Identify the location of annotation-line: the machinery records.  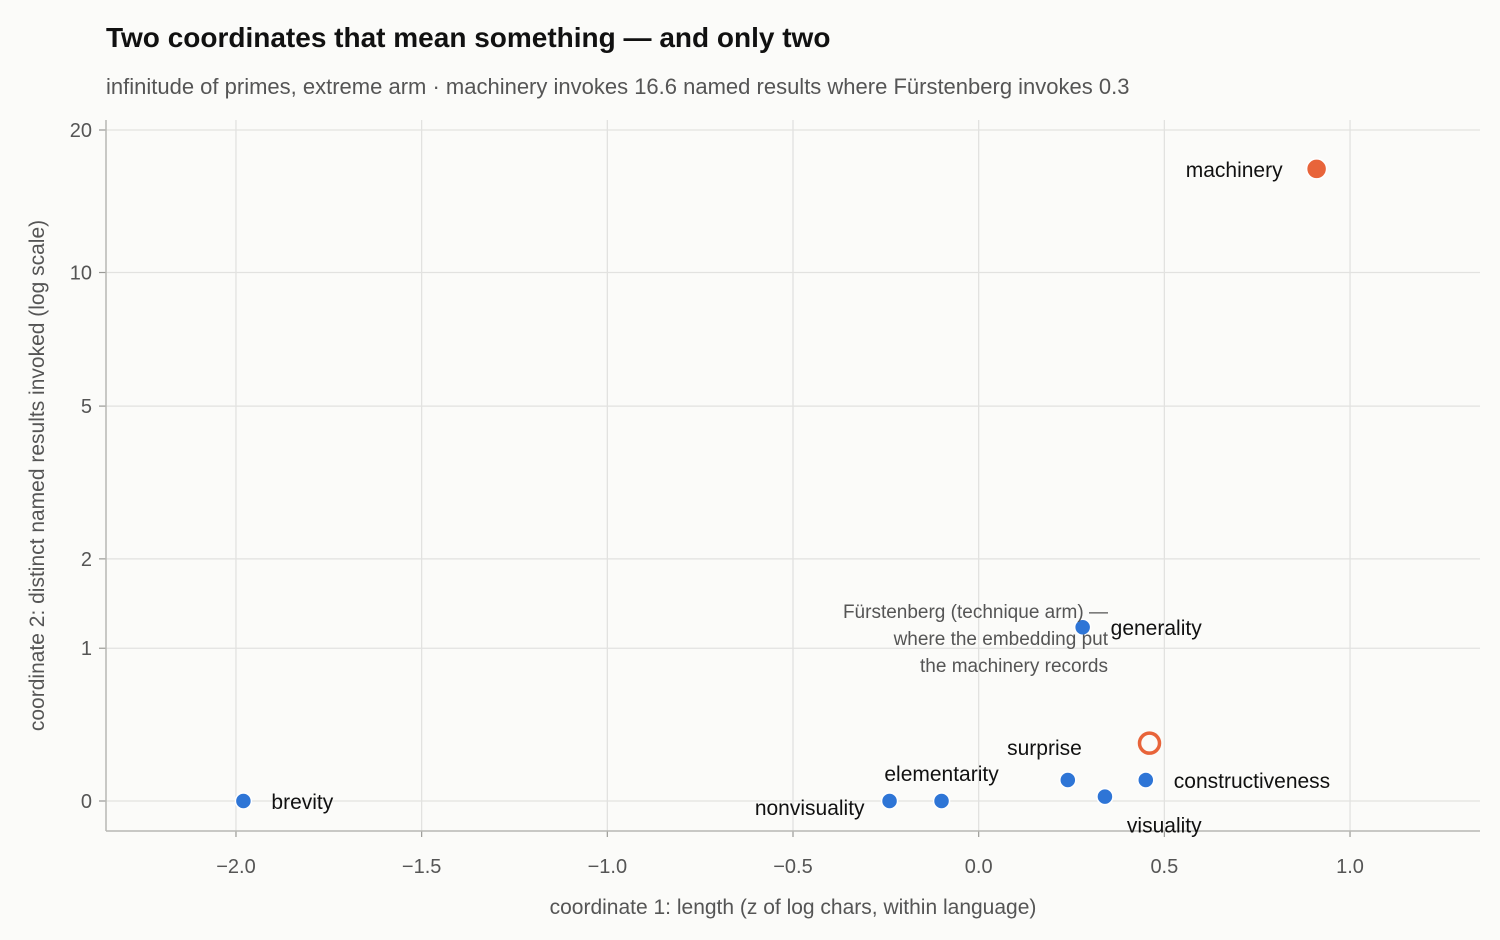
(1014, 666).